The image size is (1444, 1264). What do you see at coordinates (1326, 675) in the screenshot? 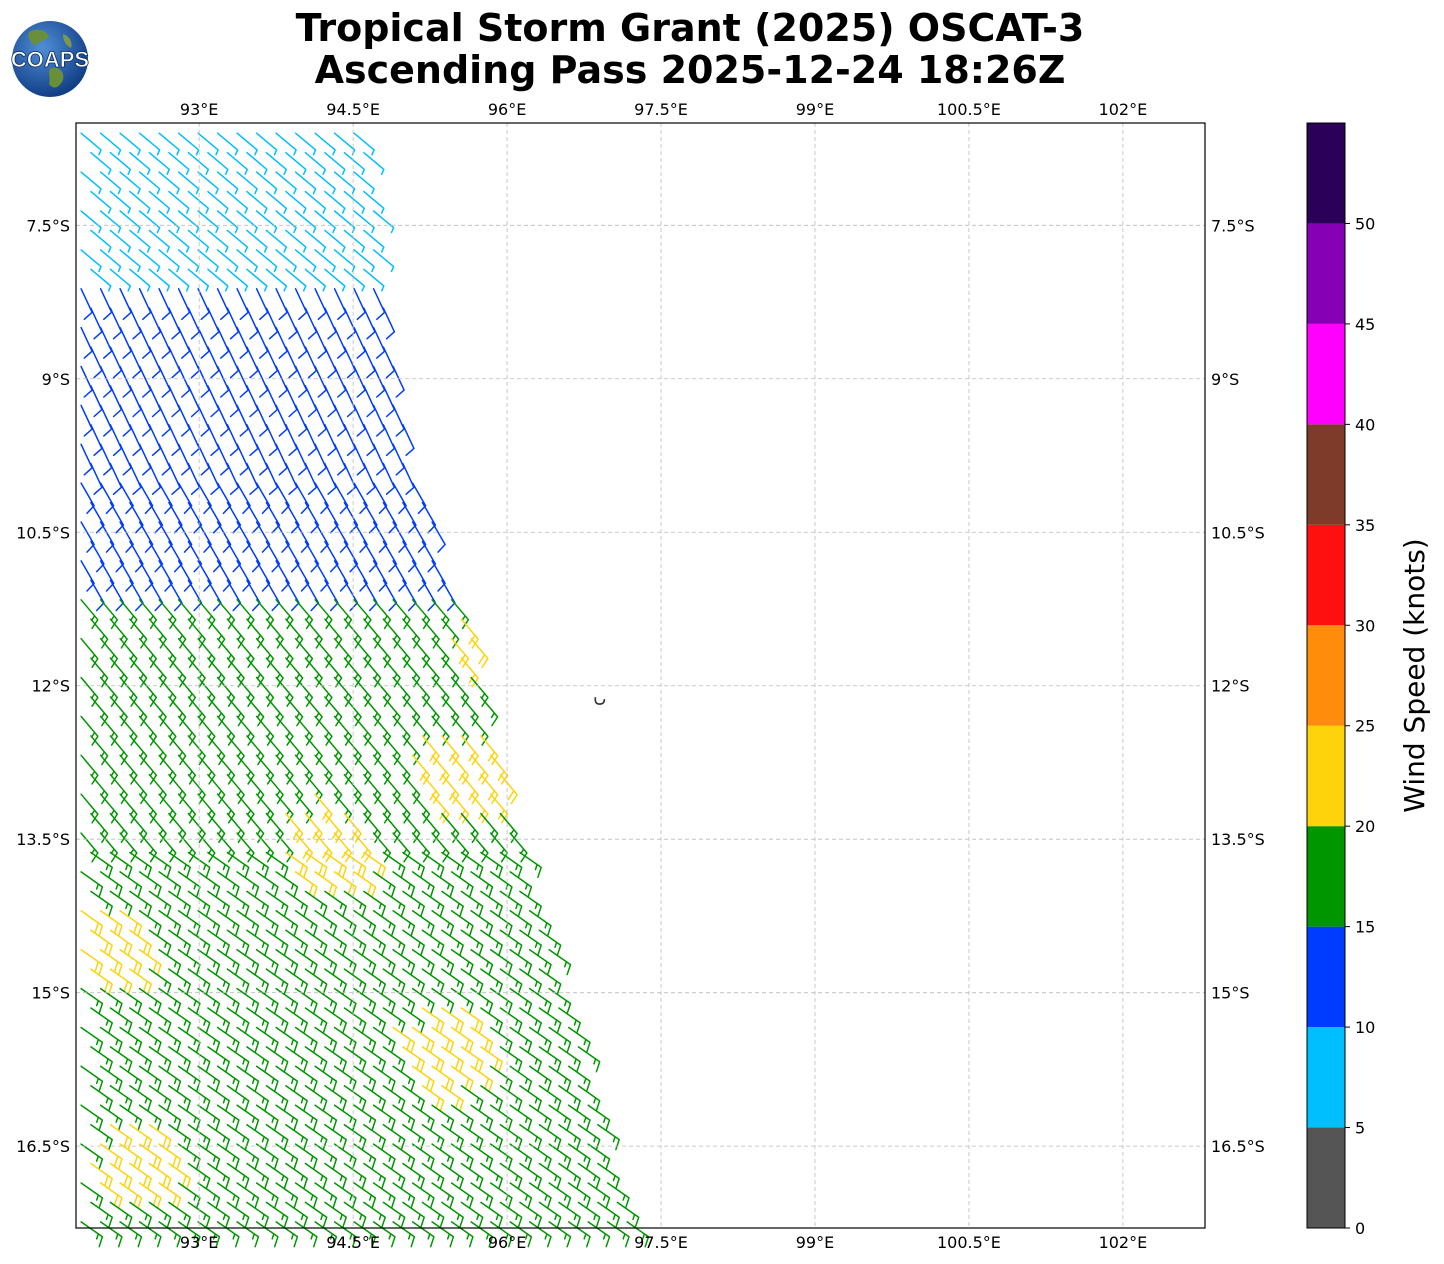
I see `colorbar-frame` at bounding box center [1326, 675].